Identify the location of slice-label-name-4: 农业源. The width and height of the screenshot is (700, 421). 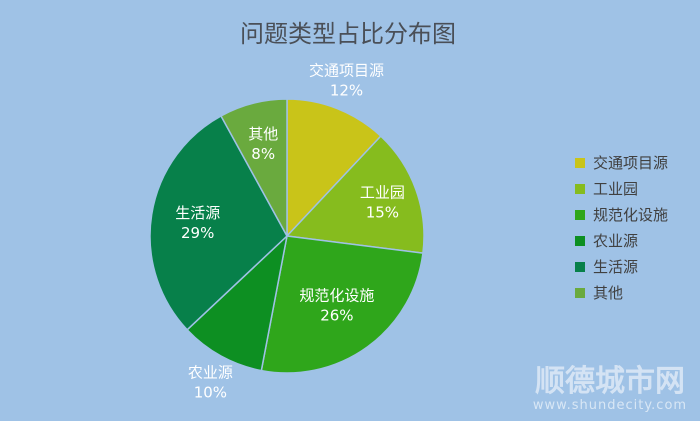
(210, 372).